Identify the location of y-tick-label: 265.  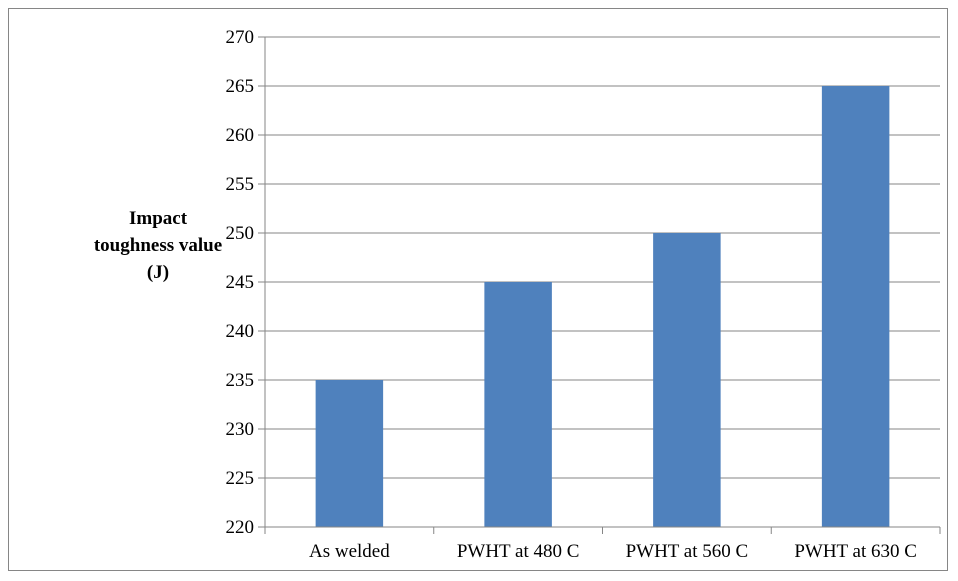
(240, 86).